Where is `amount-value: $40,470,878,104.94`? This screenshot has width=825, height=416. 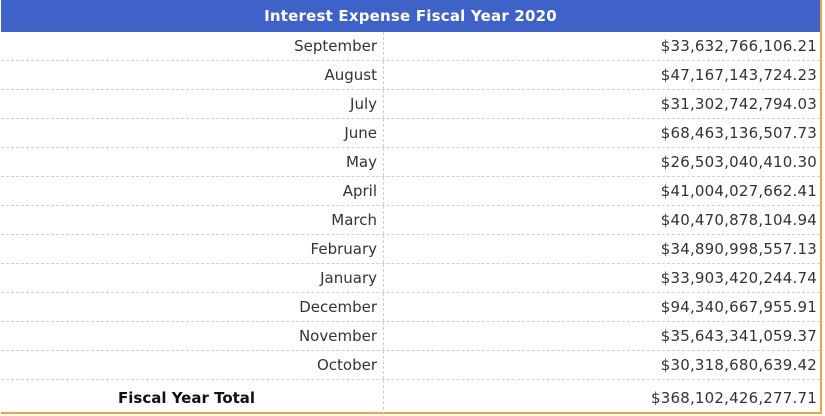 amount-value: $40,470,878,104.94 is located at coordinates (738, 220).